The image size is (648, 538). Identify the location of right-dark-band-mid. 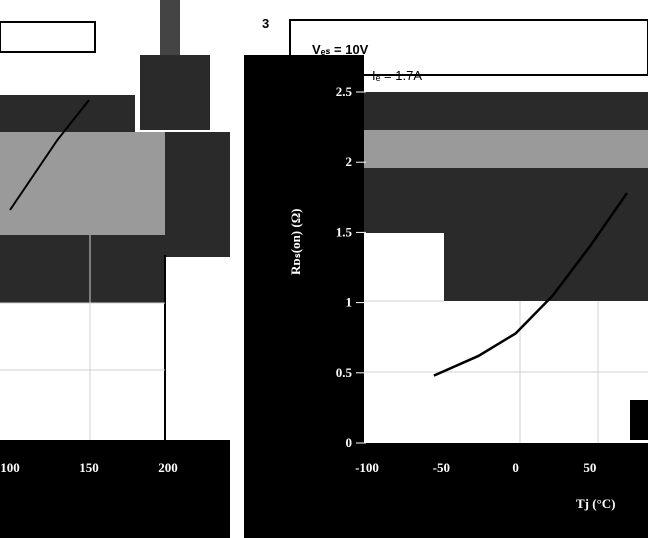
(506, 200).